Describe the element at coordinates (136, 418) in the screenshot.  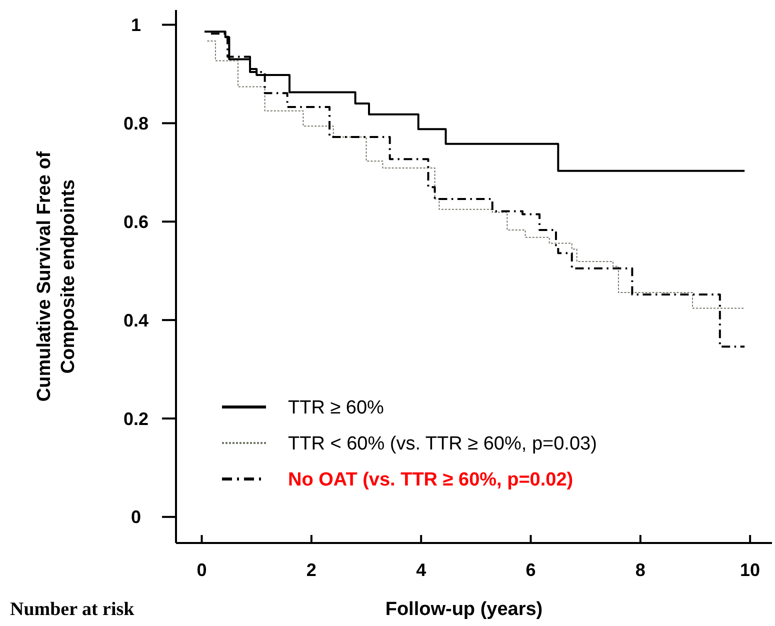
I see `y-tick-label: 0.2` at that location.